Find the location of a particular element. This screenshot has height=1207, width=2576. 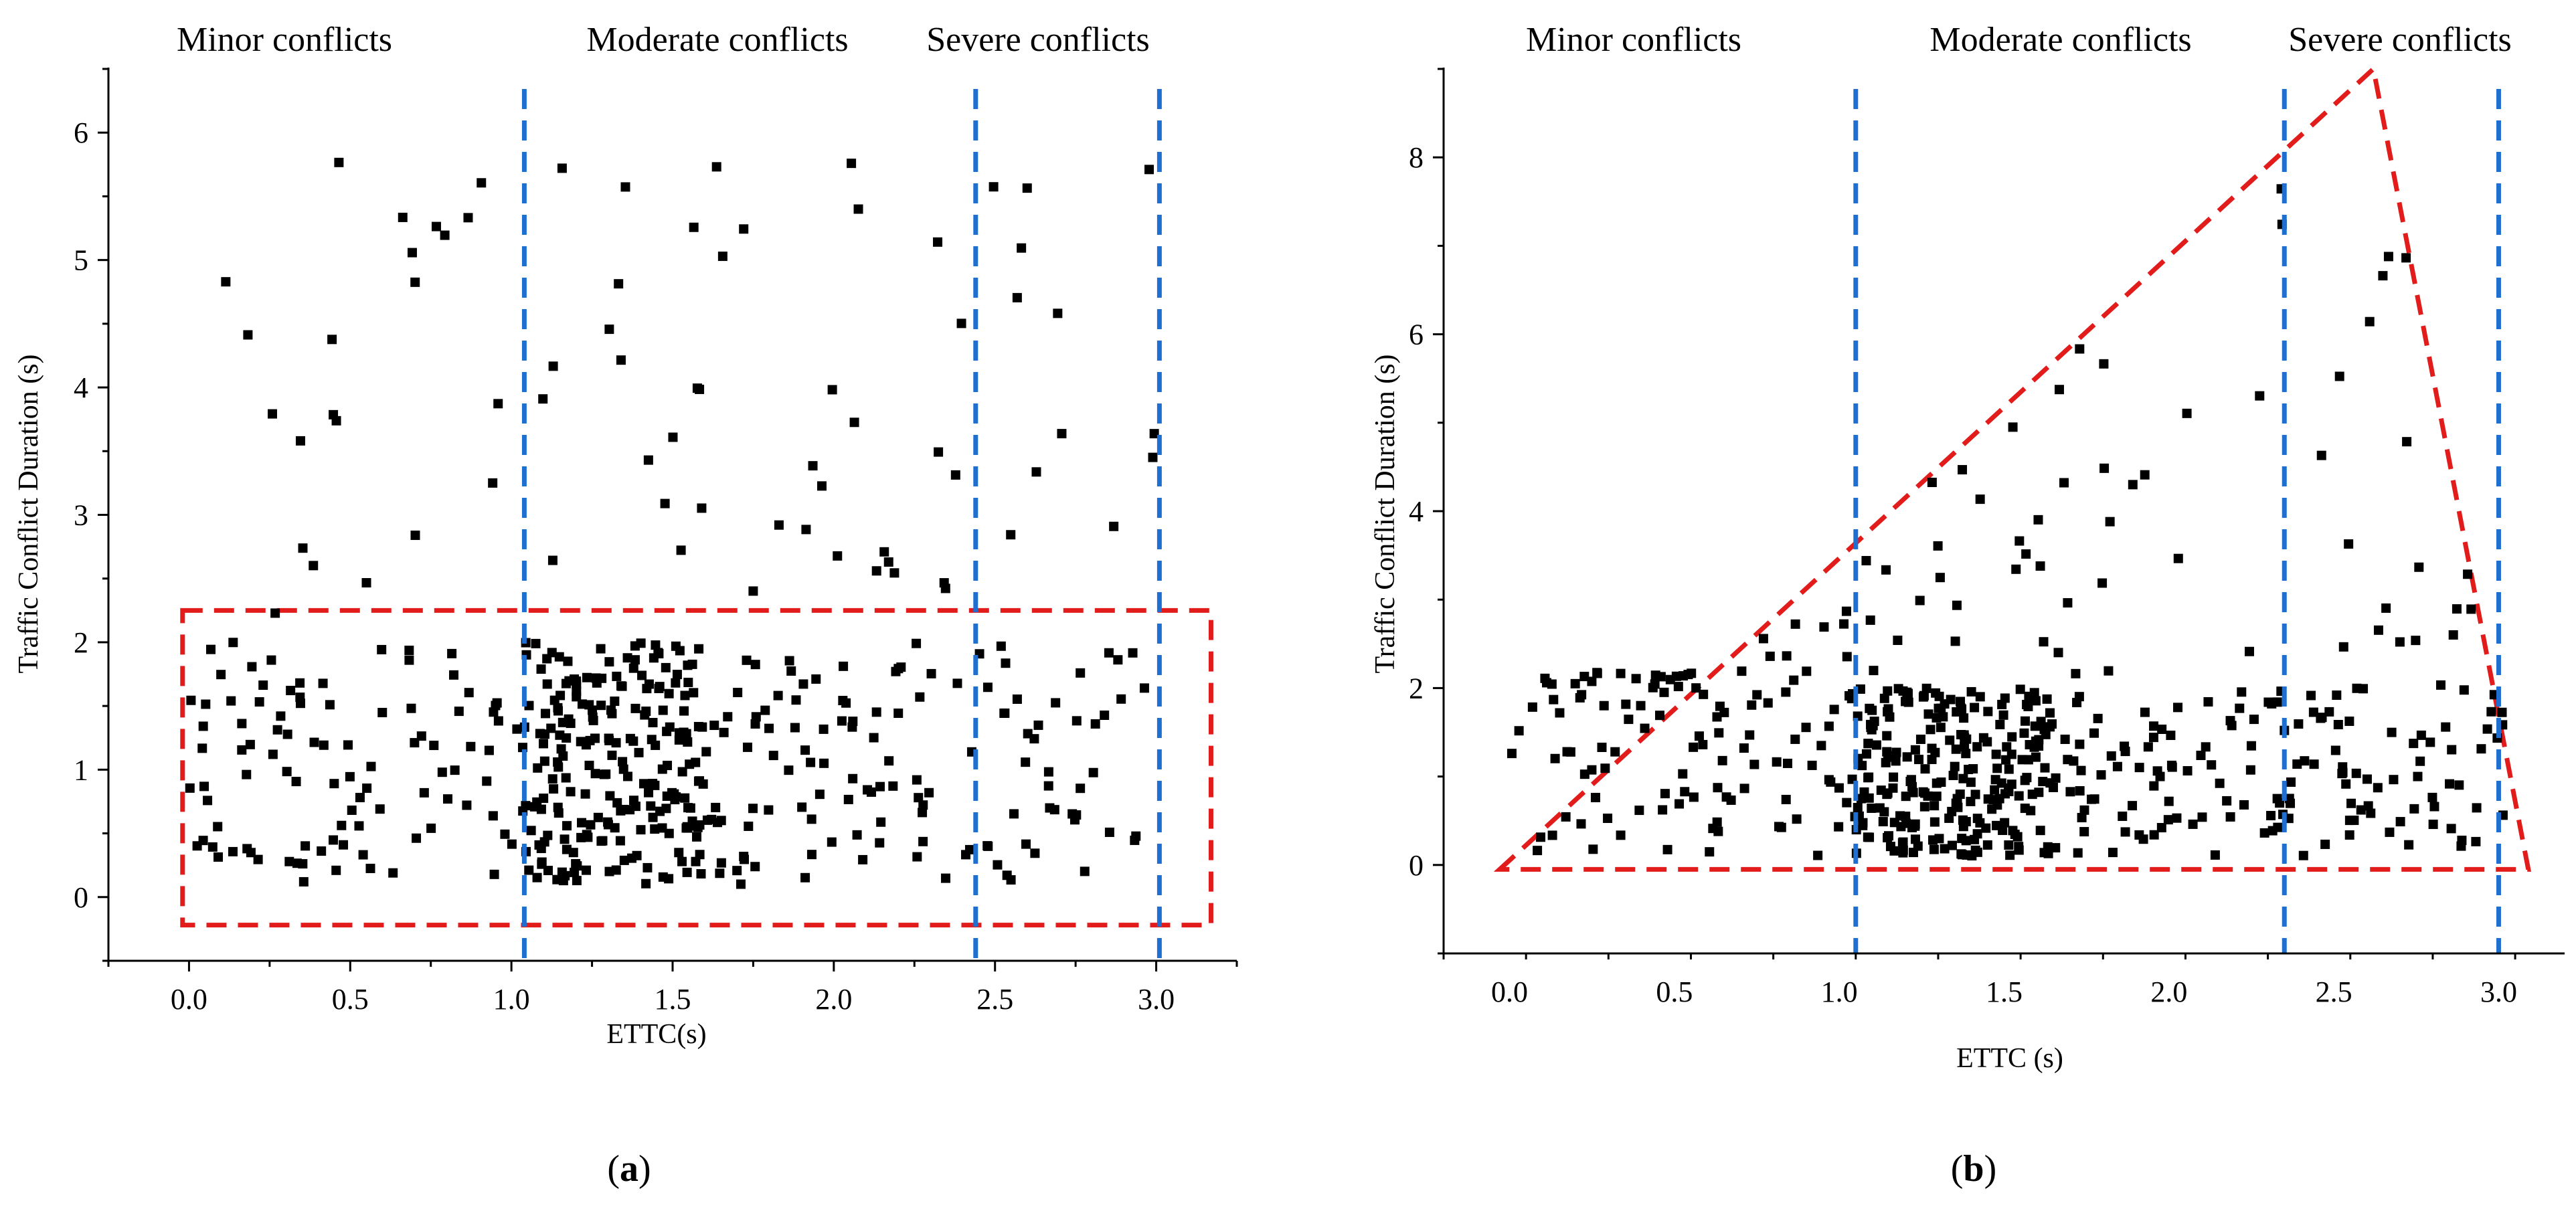

x-tick-label-a: 0.5 is located at coordinates (350, 999).